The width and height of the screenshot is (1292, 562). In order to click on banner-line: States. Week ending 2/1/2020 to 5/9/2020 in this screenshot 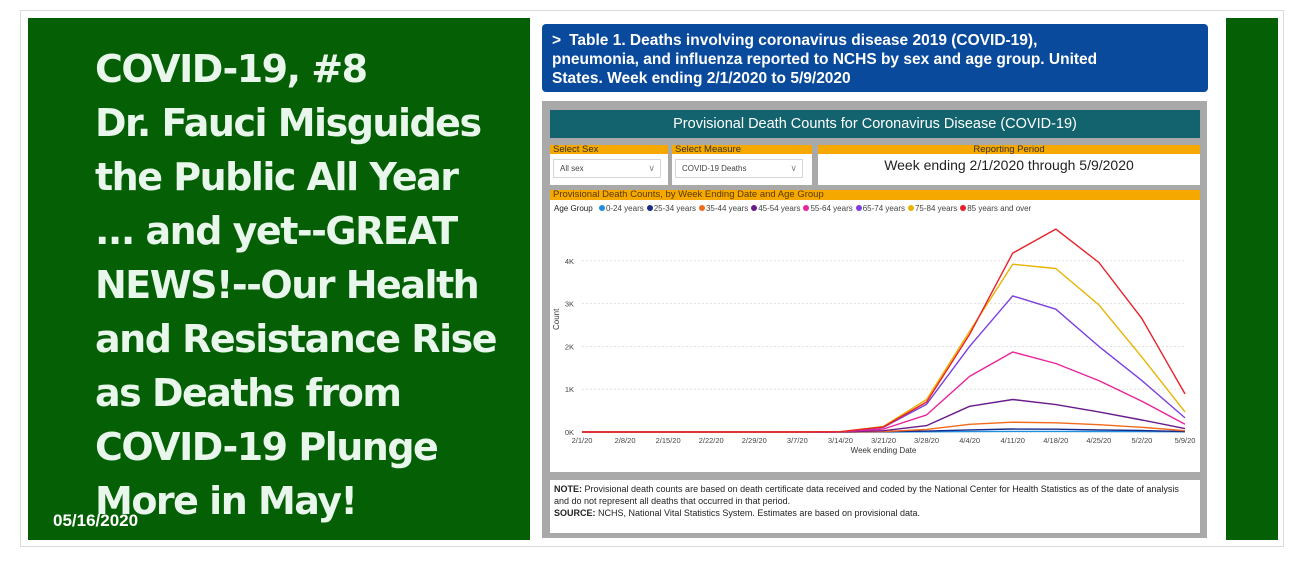, I will do `click(701, 78)`.